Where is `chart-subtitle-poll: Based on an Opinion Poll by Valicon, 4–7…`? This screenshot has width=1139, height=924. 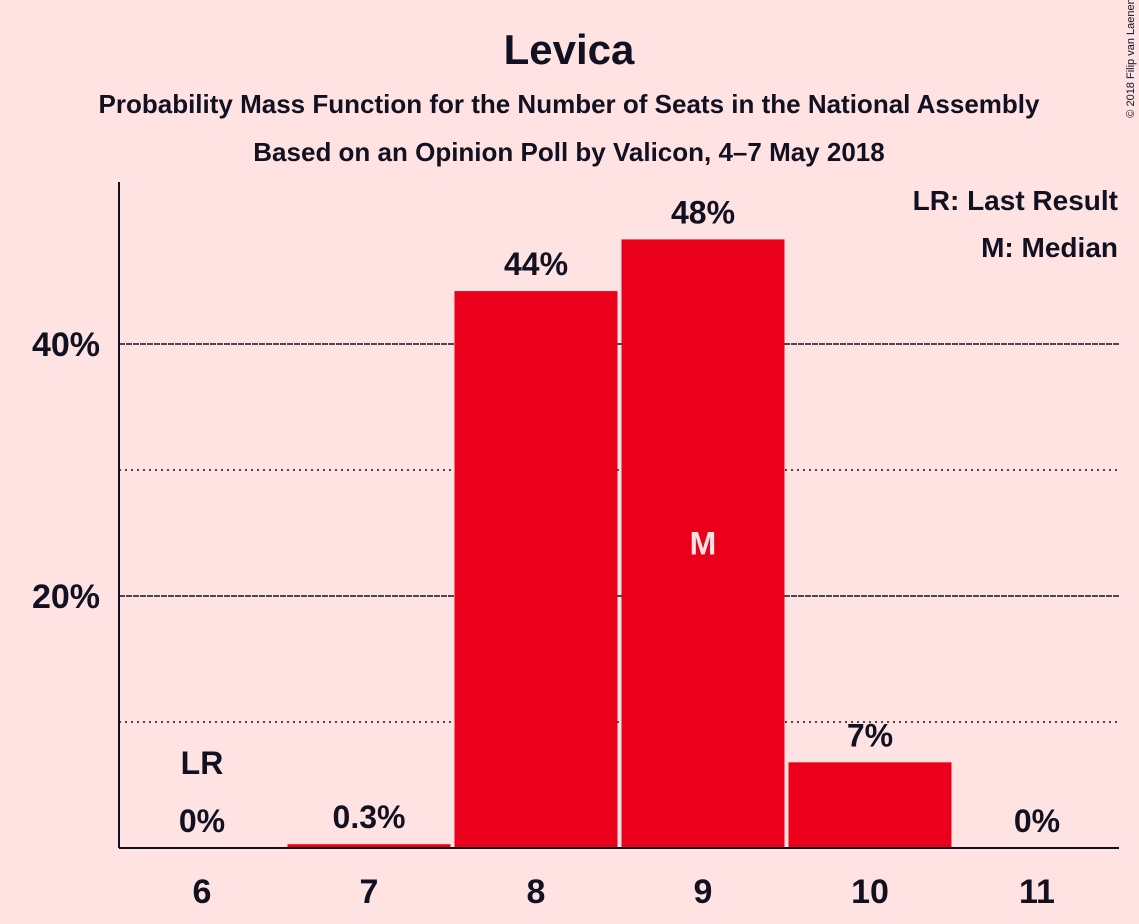 chart-subtitle-poll: Based on an Opinion Poll by Valicon, 4–7… is located at coordinates (568, 152).